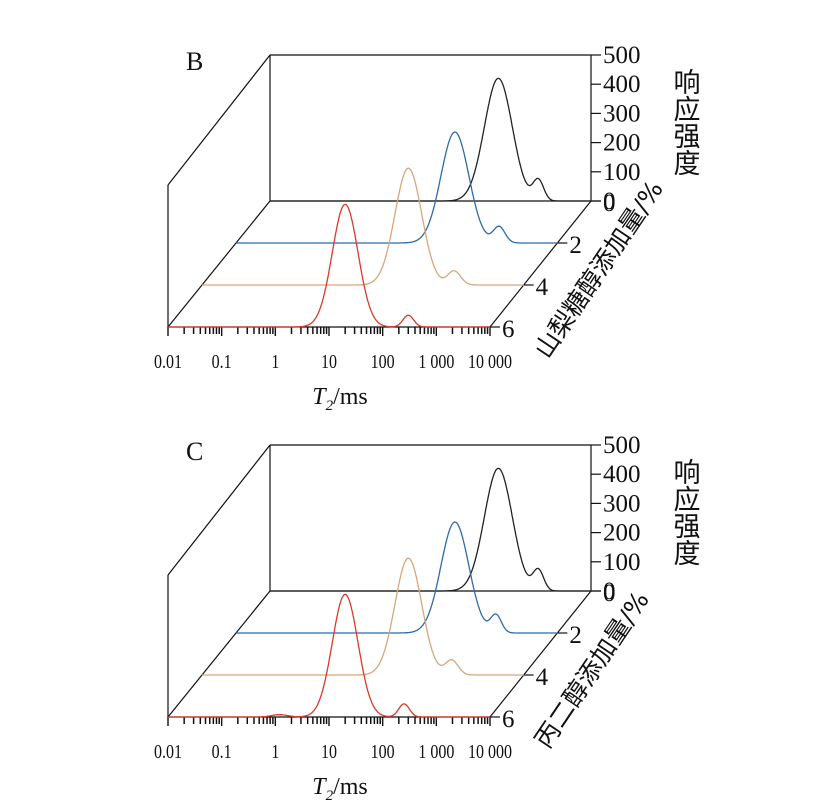 The width and height of the screenshot is (828, 811). Describe the element at coordinates (194, 61) in the screenshot. I see `panel-label: B` at that location.